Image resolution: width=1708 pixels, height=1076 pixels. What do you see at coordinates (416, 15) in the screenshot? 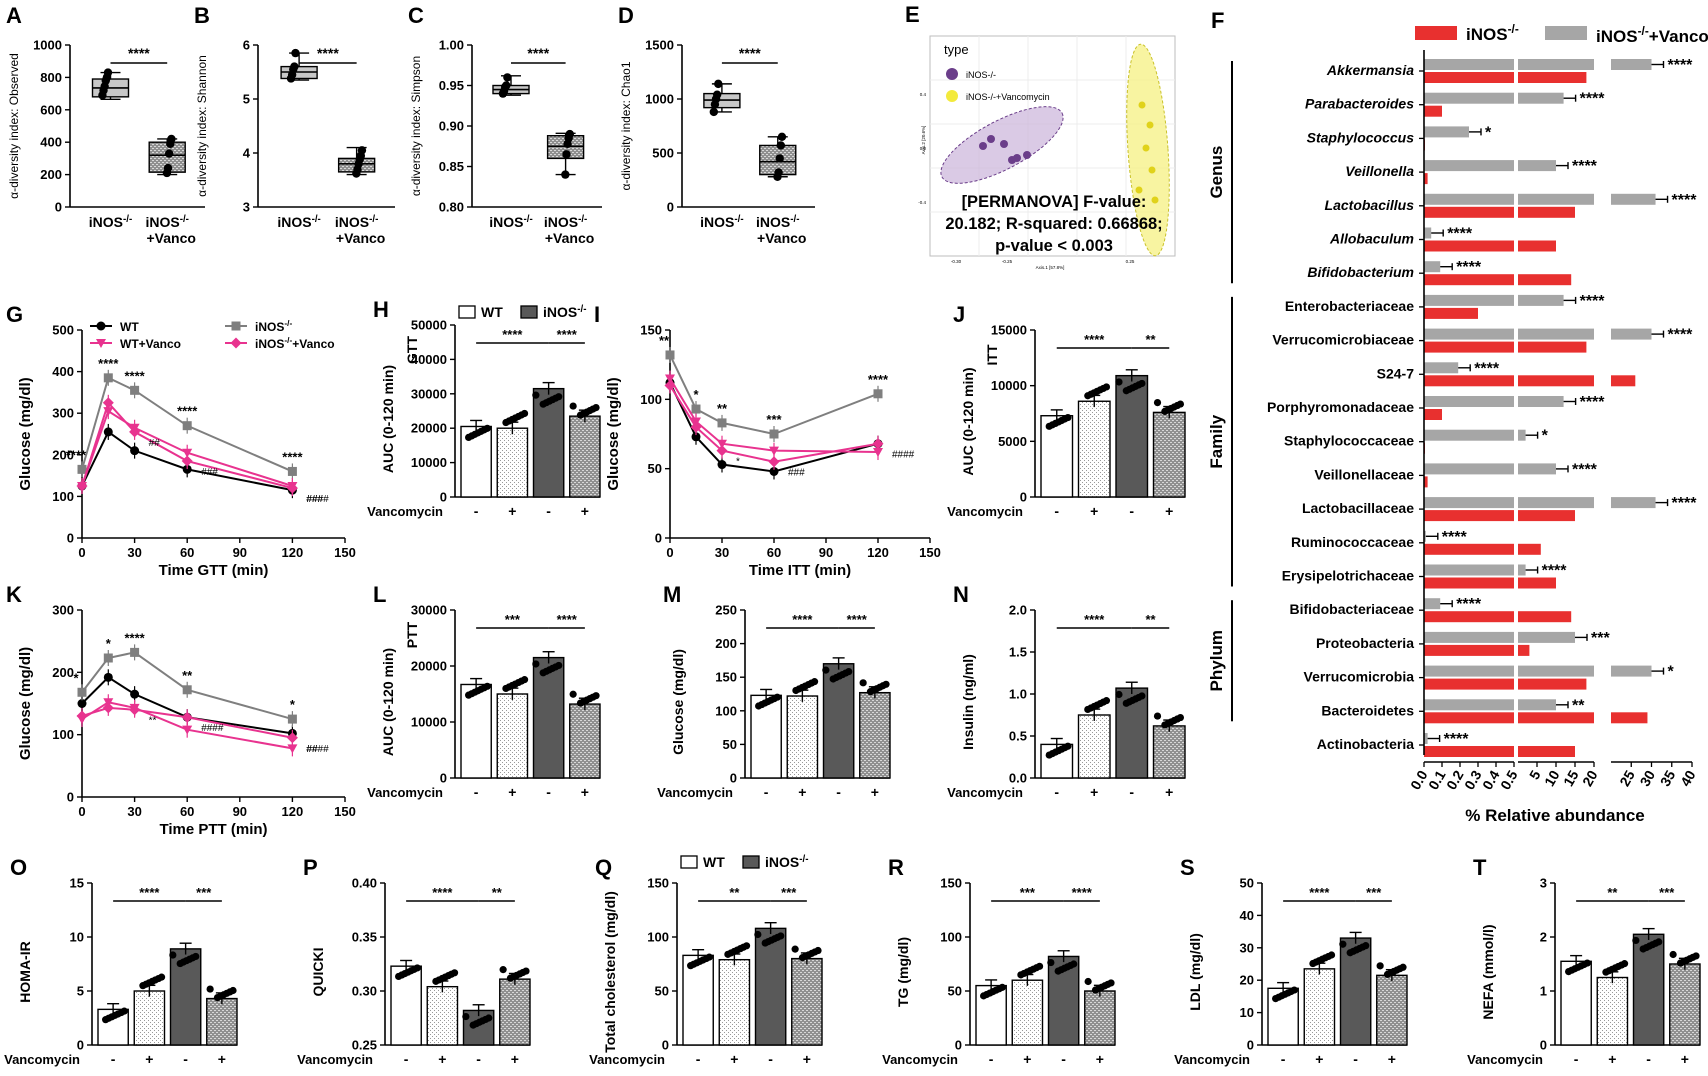
I see `panel-letter: C` at bounding box center [416, 15].